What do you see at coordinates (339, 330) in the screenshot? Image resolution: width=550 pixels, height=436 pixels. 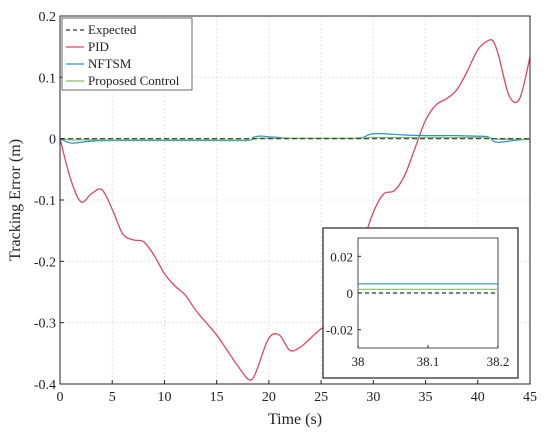 I see `inset-y-tick-label: -0.02` at bounding box center [339, 330].